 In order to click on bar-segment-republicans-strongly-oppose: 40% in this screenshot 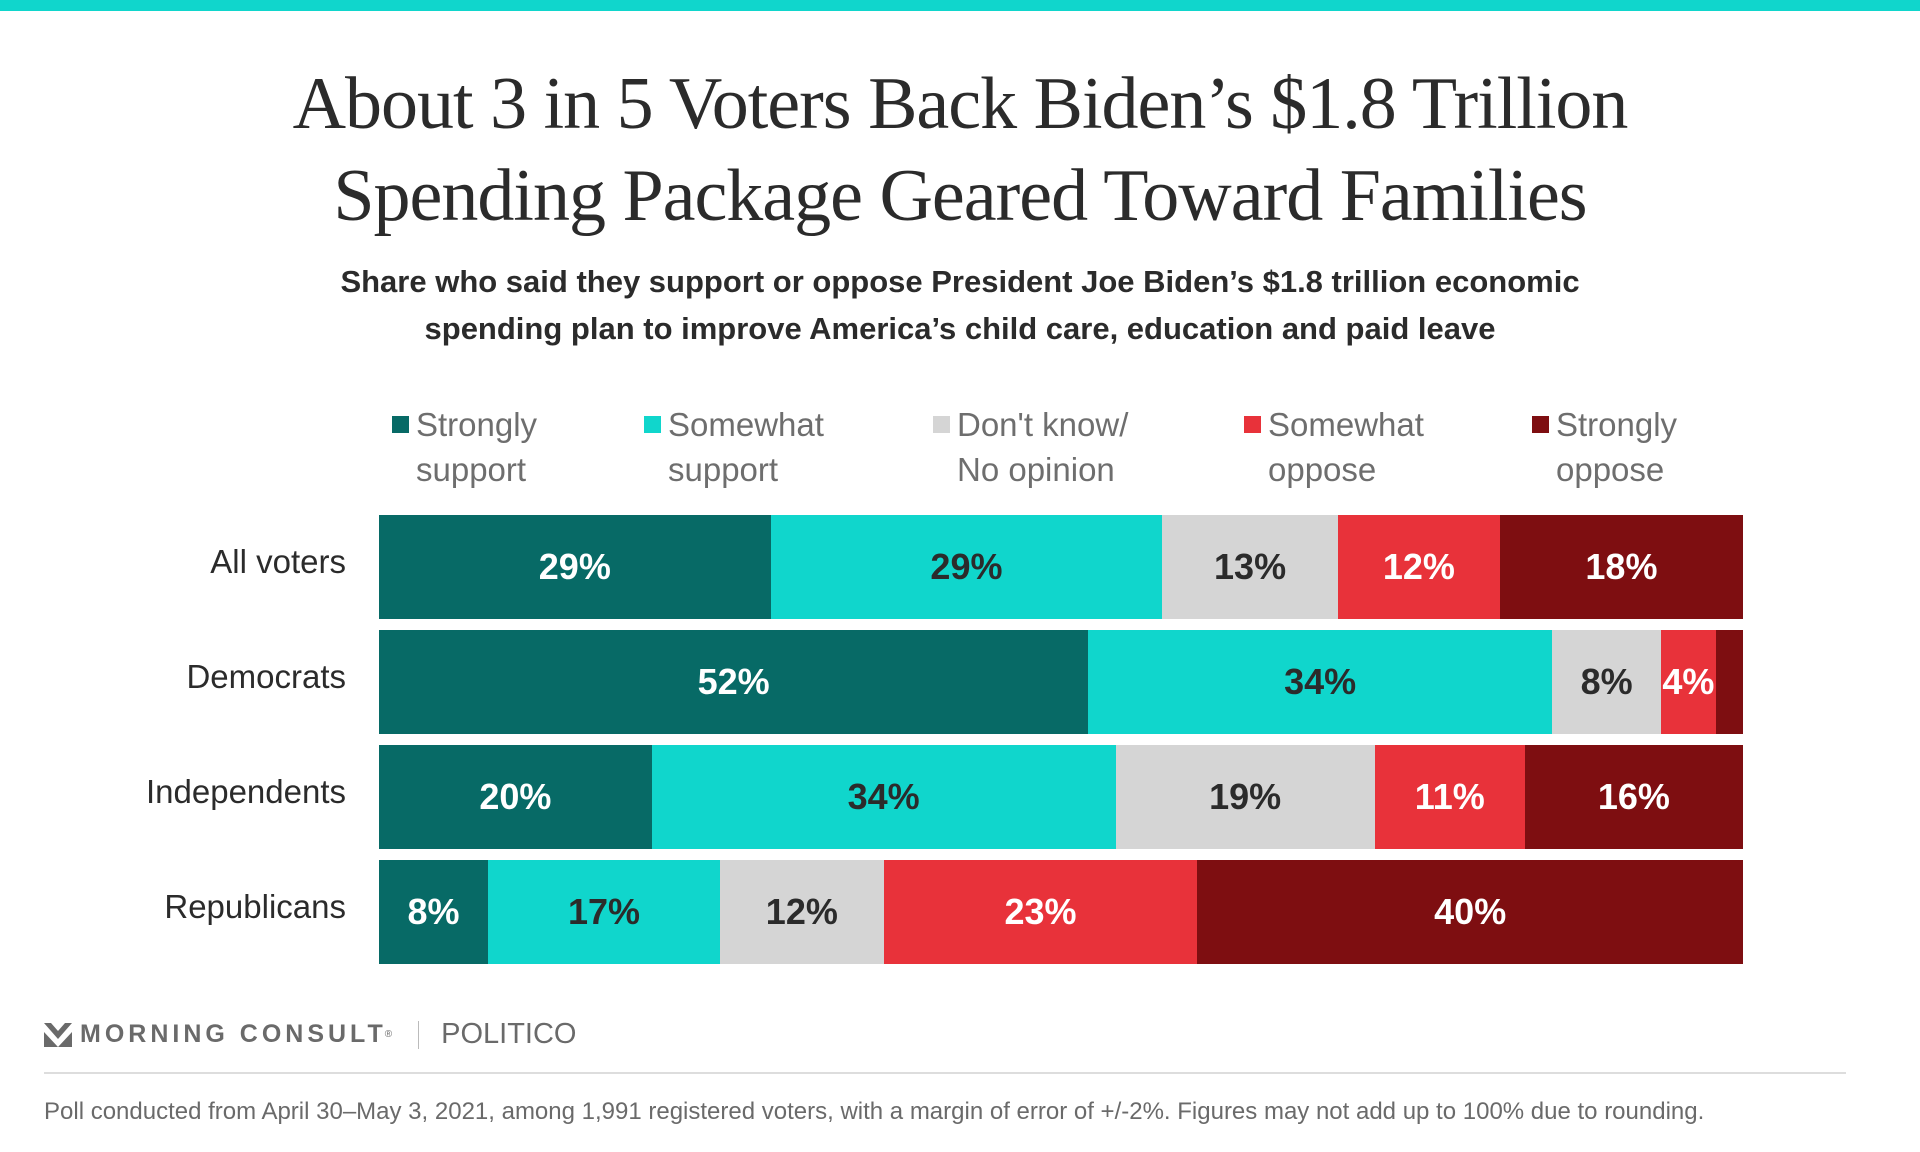, I will do `click(1470, 912)`.